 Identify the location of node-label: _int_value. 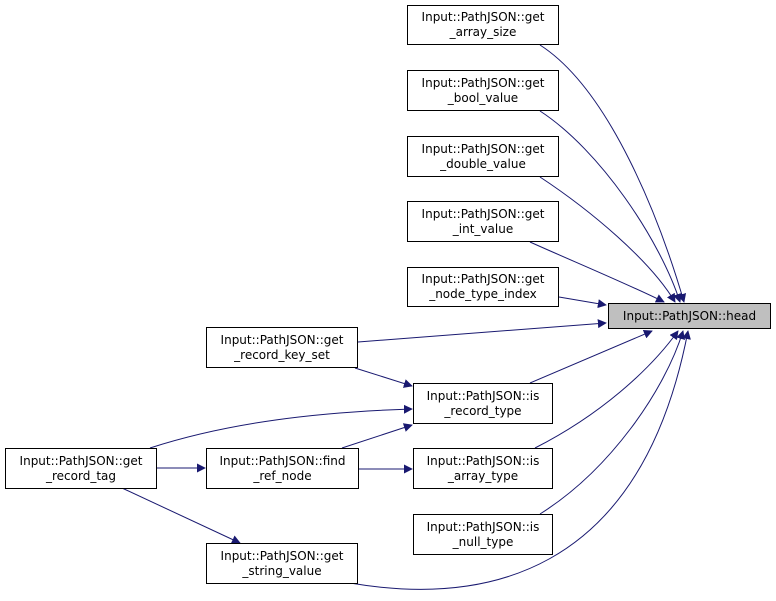
(483, 228).